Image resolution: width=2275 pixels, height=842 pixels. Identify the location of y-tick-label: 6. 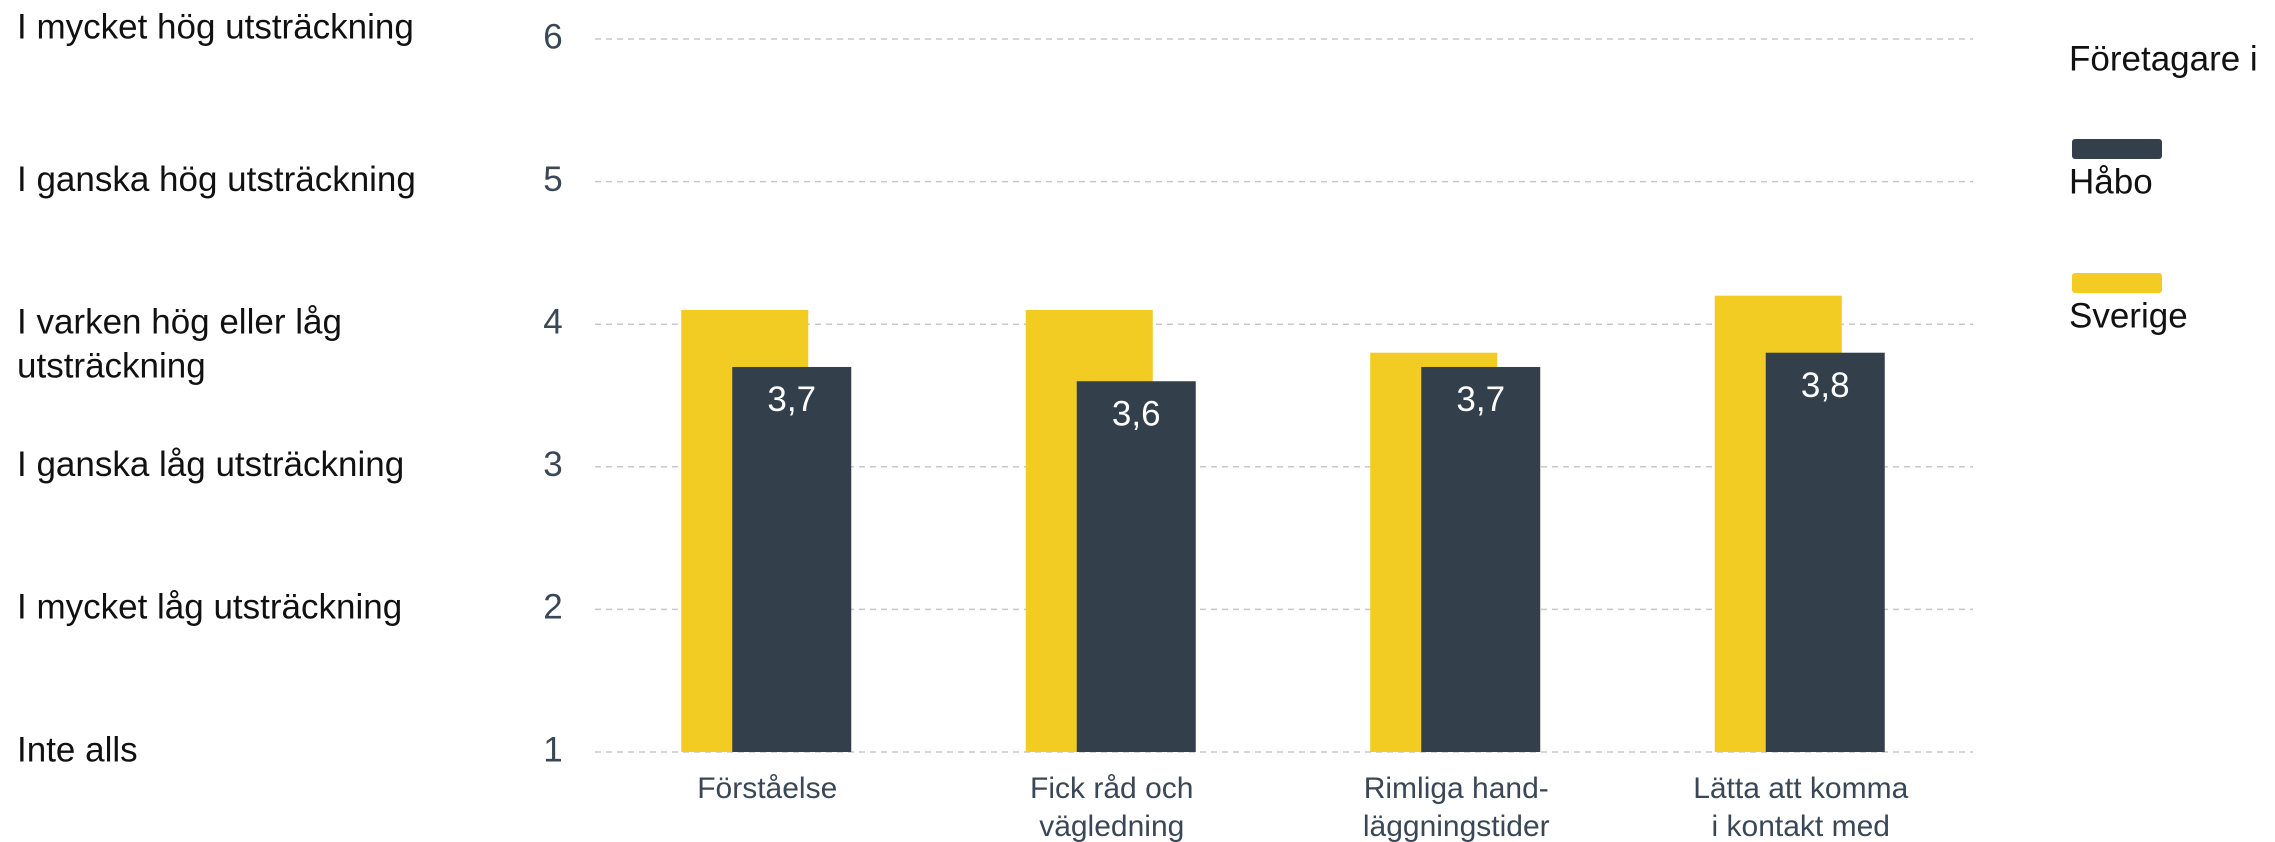
(552, 36).